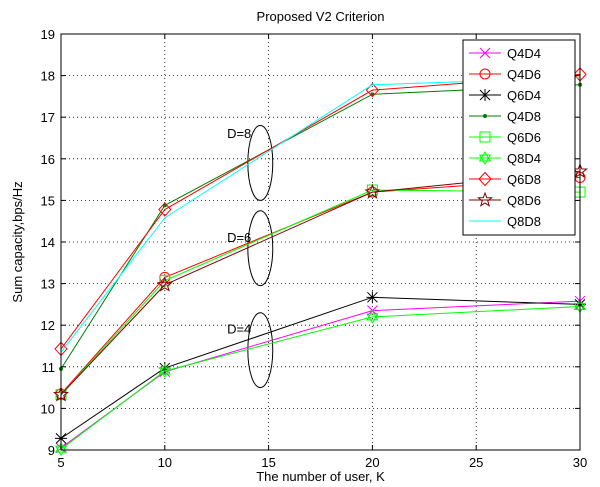 The height and width of the screenshot is (487, 600). Describe the element at coordinates (524, 95) in the screenshot. I see `legend-label: Q6D4` at that location.